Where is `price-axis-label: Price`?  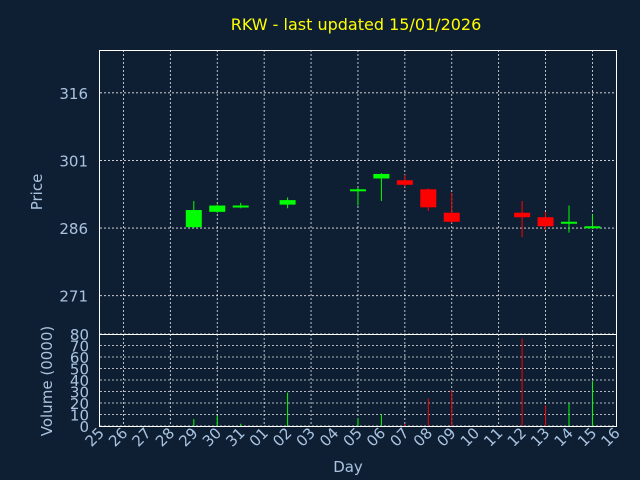
price-axis-label: Price is located at coordinates (37, 192).